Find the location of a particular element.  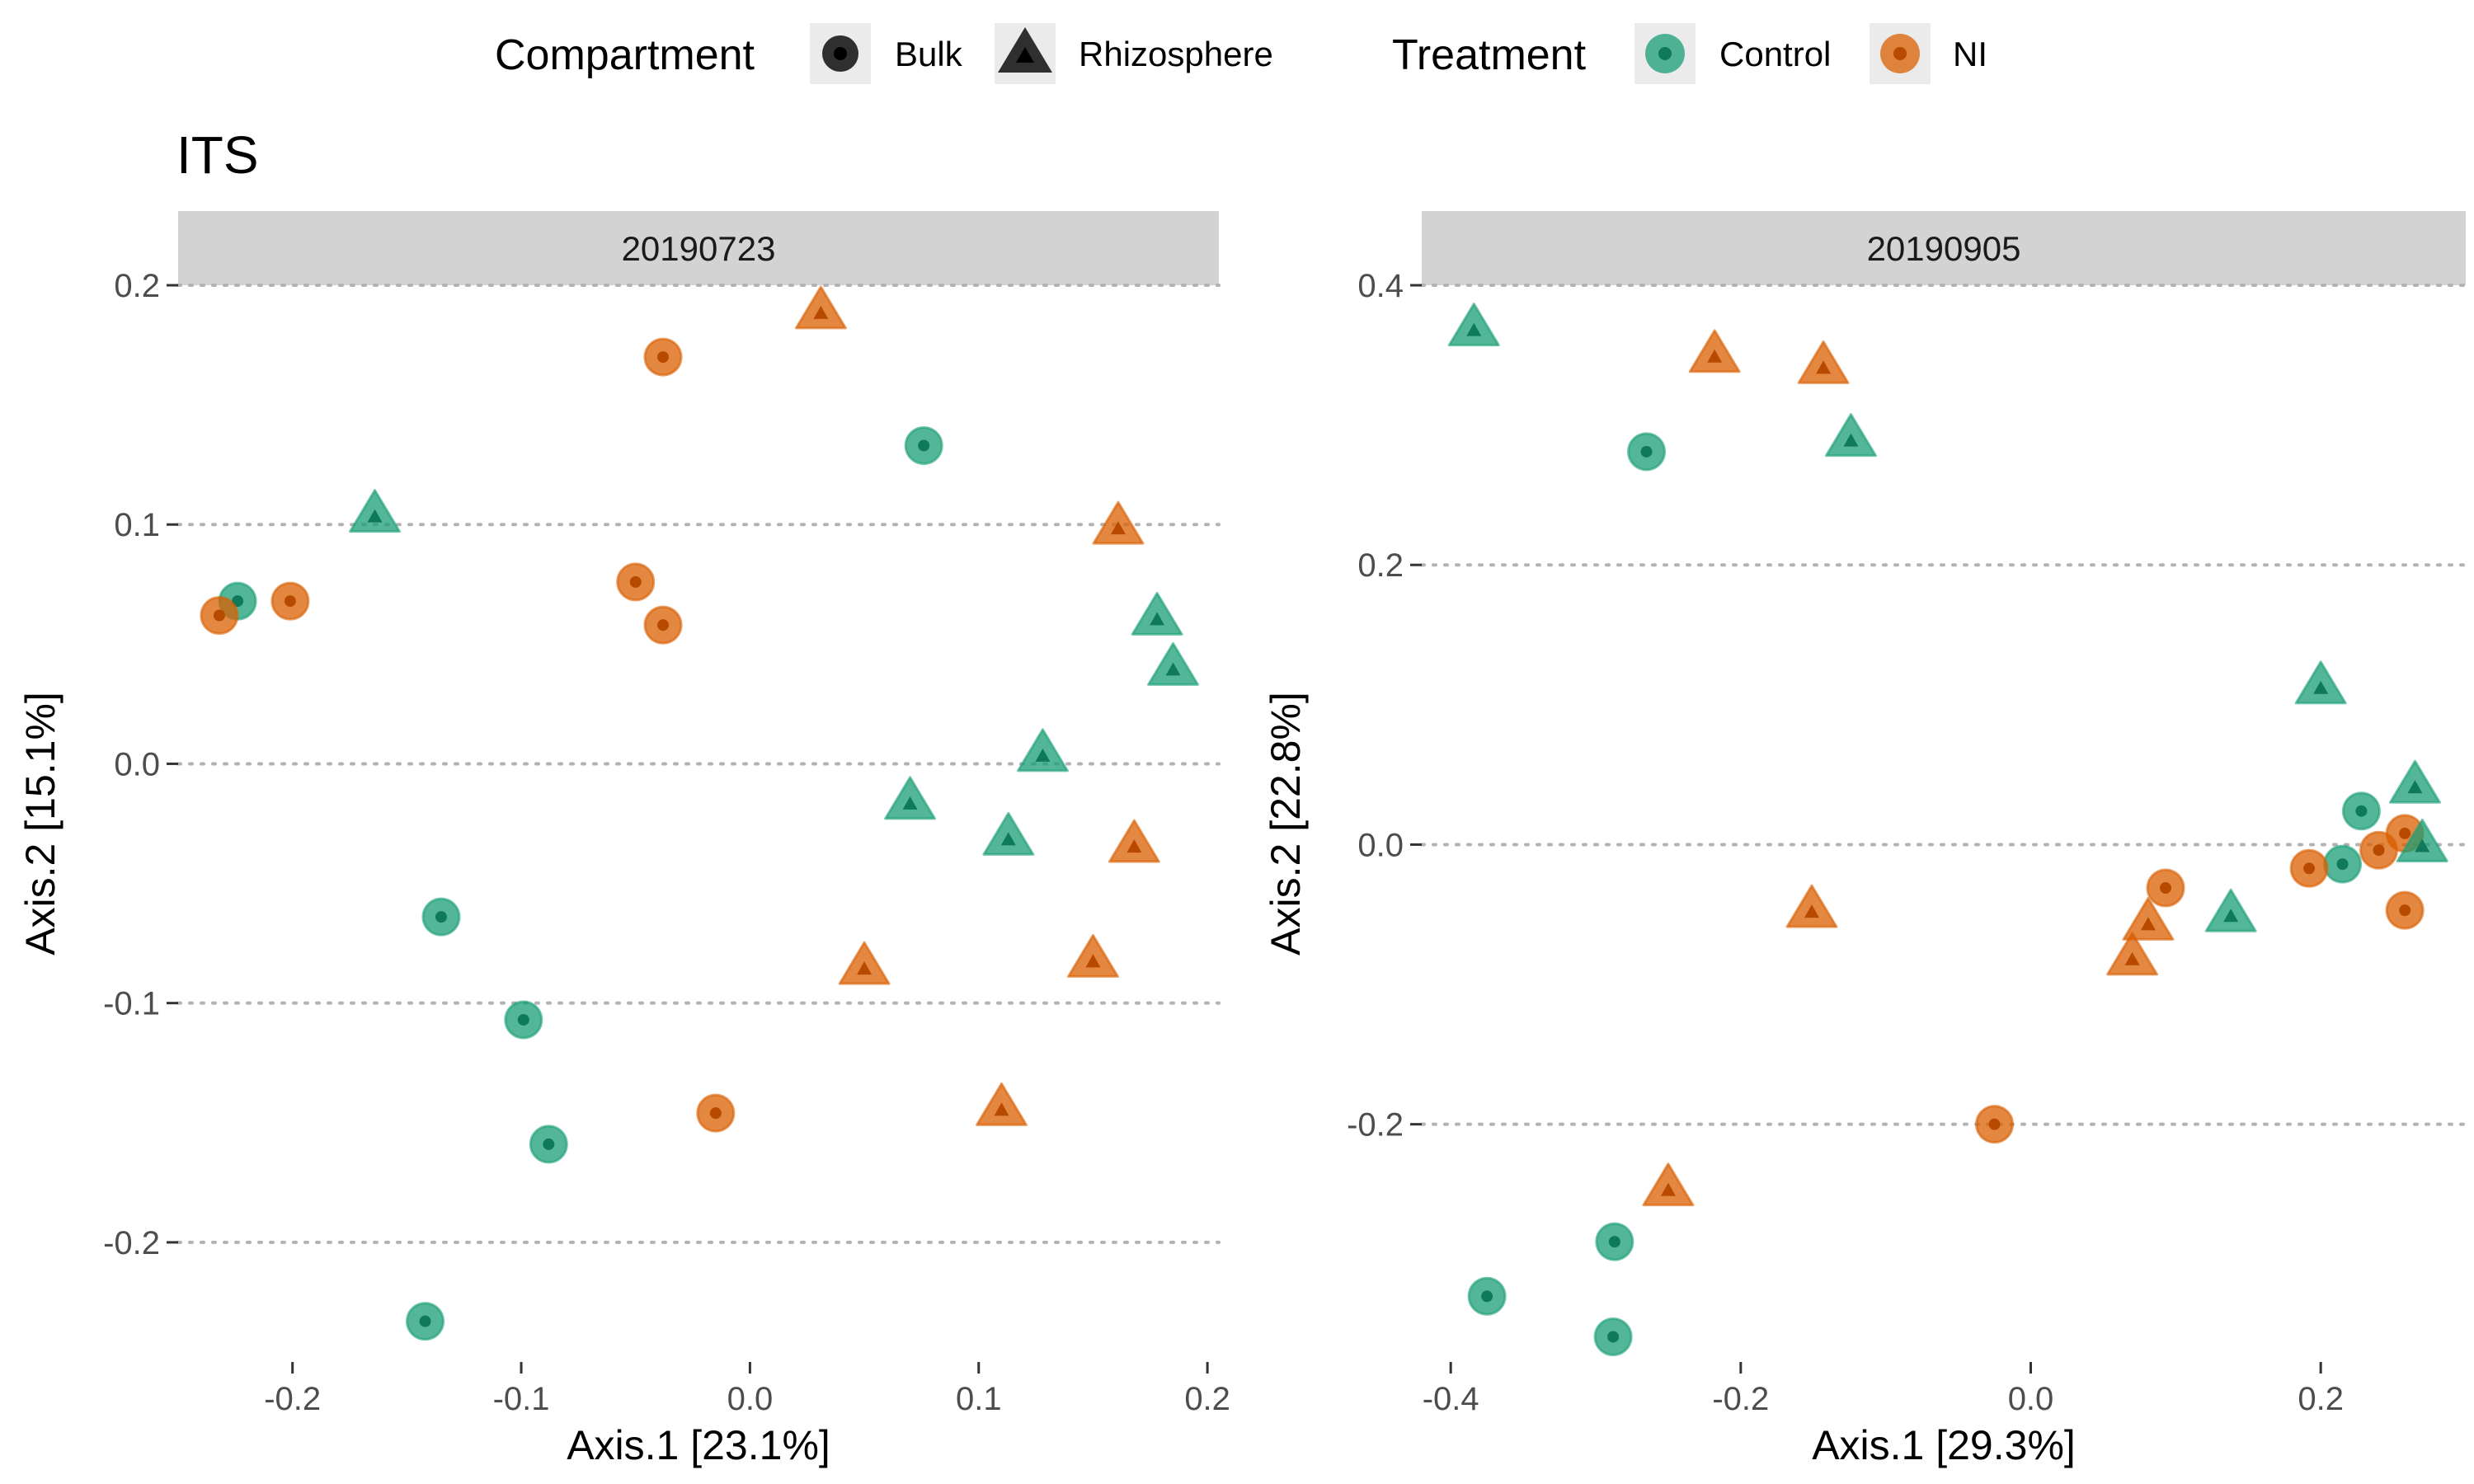

facet-strip-label: 20190723 is located at coordinates (699, 249).